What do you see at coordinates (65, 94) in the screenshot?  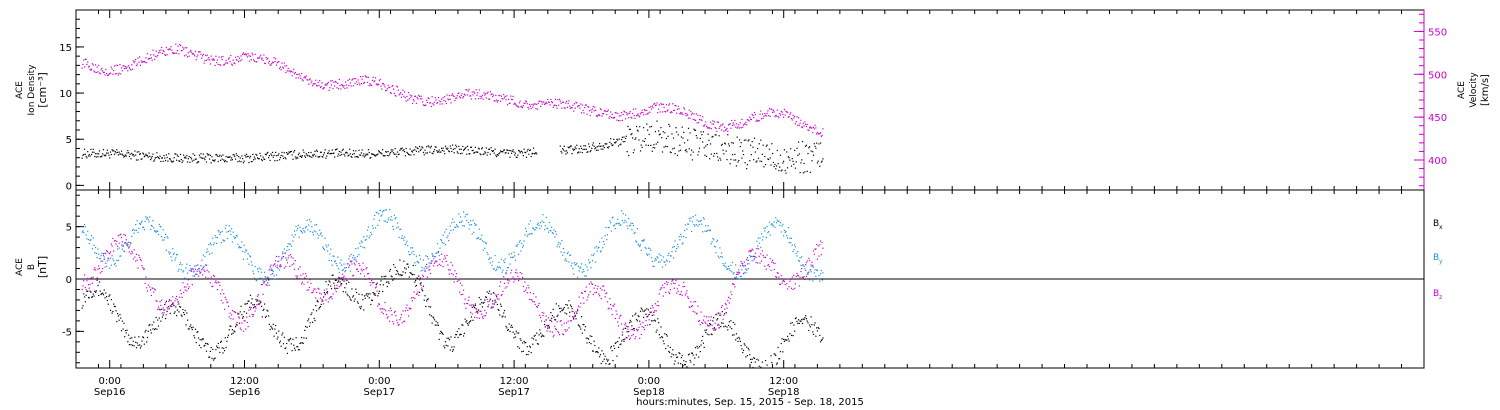 I see `y-tick-label: 10` at bounding box center [65, 94].